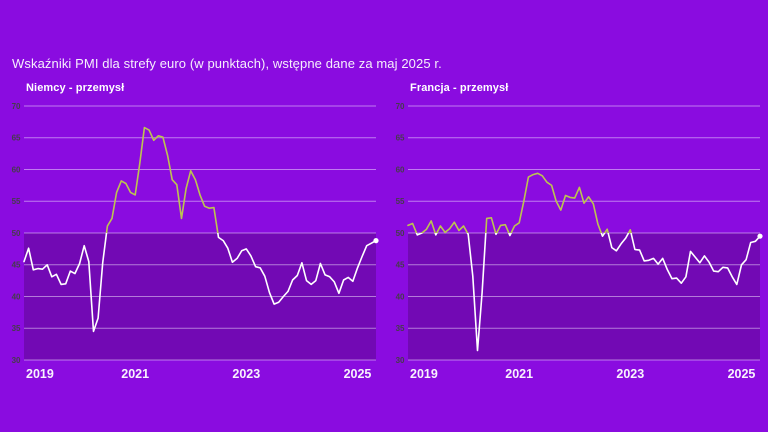 The height and width of the screenshot is (432, 768). Describe the element at coordinates (75, 88) in the screenshot. I see `chart-germany-title: Niemcy - przemysł` at that location.